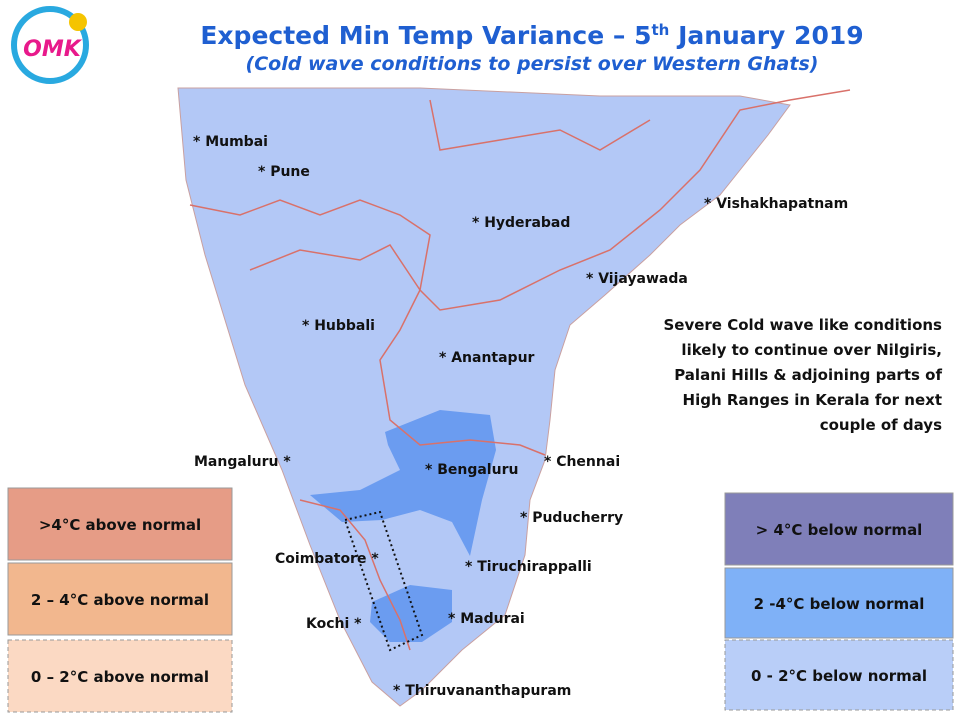 The image size is (960, 720). Describe the element at coordinates (334, 624) in the screenshot. I see `city-label: Kochi *` at that location.